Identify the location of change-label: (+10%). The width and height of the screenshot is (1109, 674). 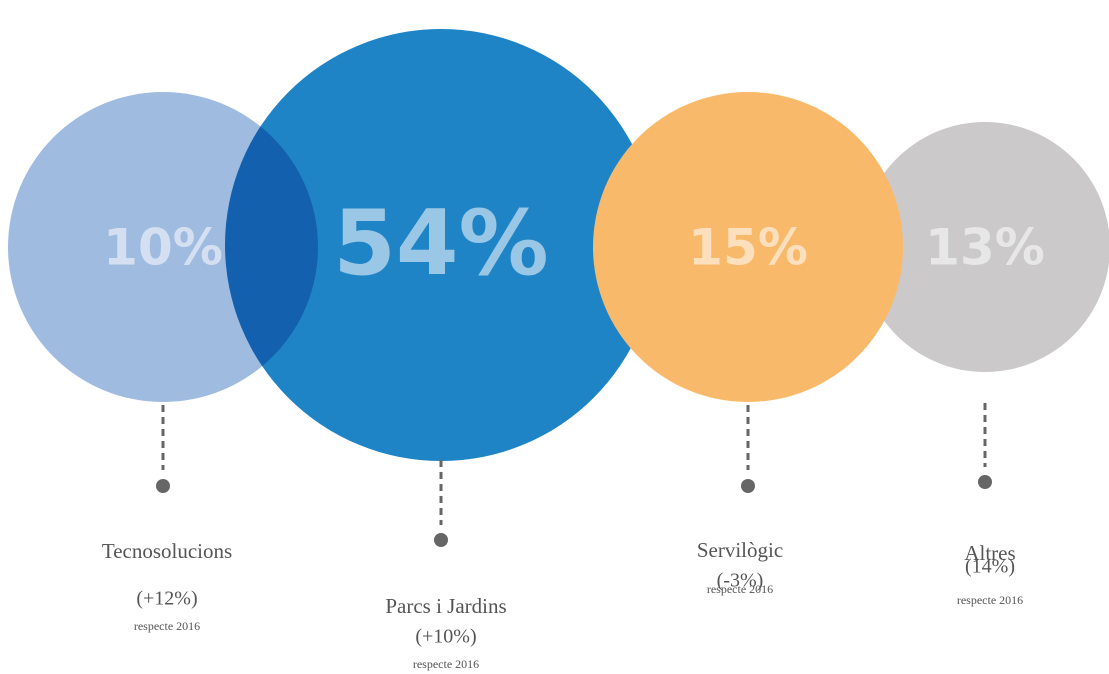
(445, 637).